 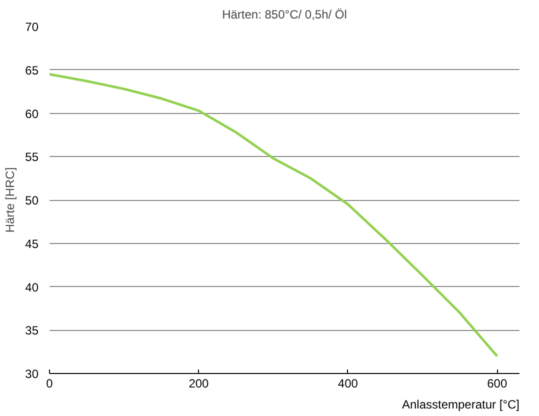 What do you see at coordinates (32, 374) in the screenshot?
I see `y-tick-label: 30` at bounding box center [32, 374].